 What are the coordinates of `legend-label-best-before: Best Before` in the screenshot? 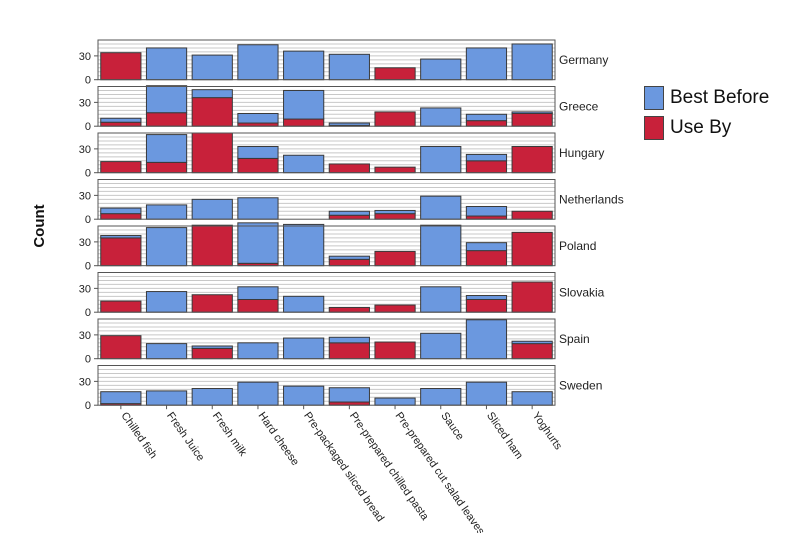 It's located at (720, 97).